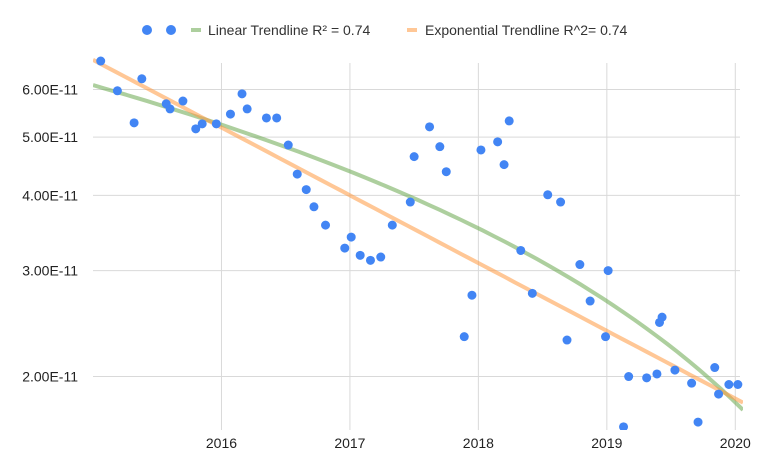  What do you see at coordinates (289, 30) in the screenshot?
I see `legend-linear-label: Linear Trendline R² = 0.74` at bounding box center [289, 30].